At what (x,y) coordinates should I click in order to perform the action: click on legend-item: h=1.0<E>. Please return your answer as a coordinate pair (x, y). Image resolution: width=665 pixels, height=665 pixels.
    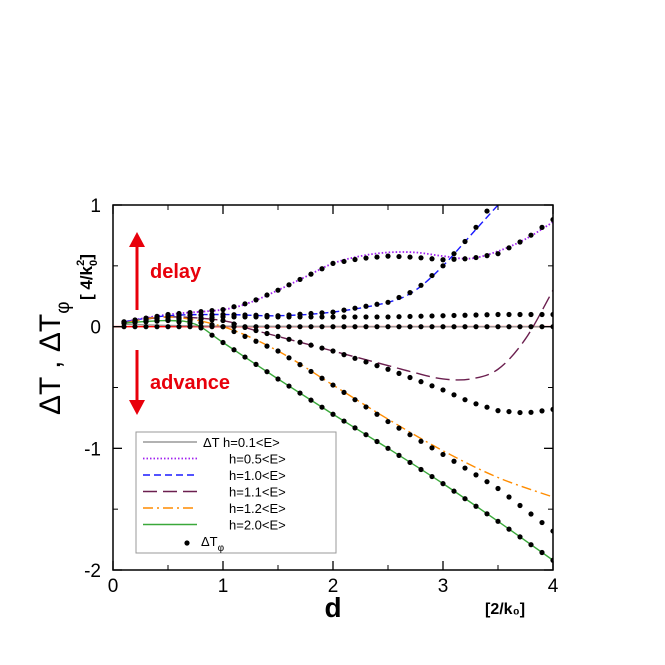
    Looking at the image, I should click on (214, 475).